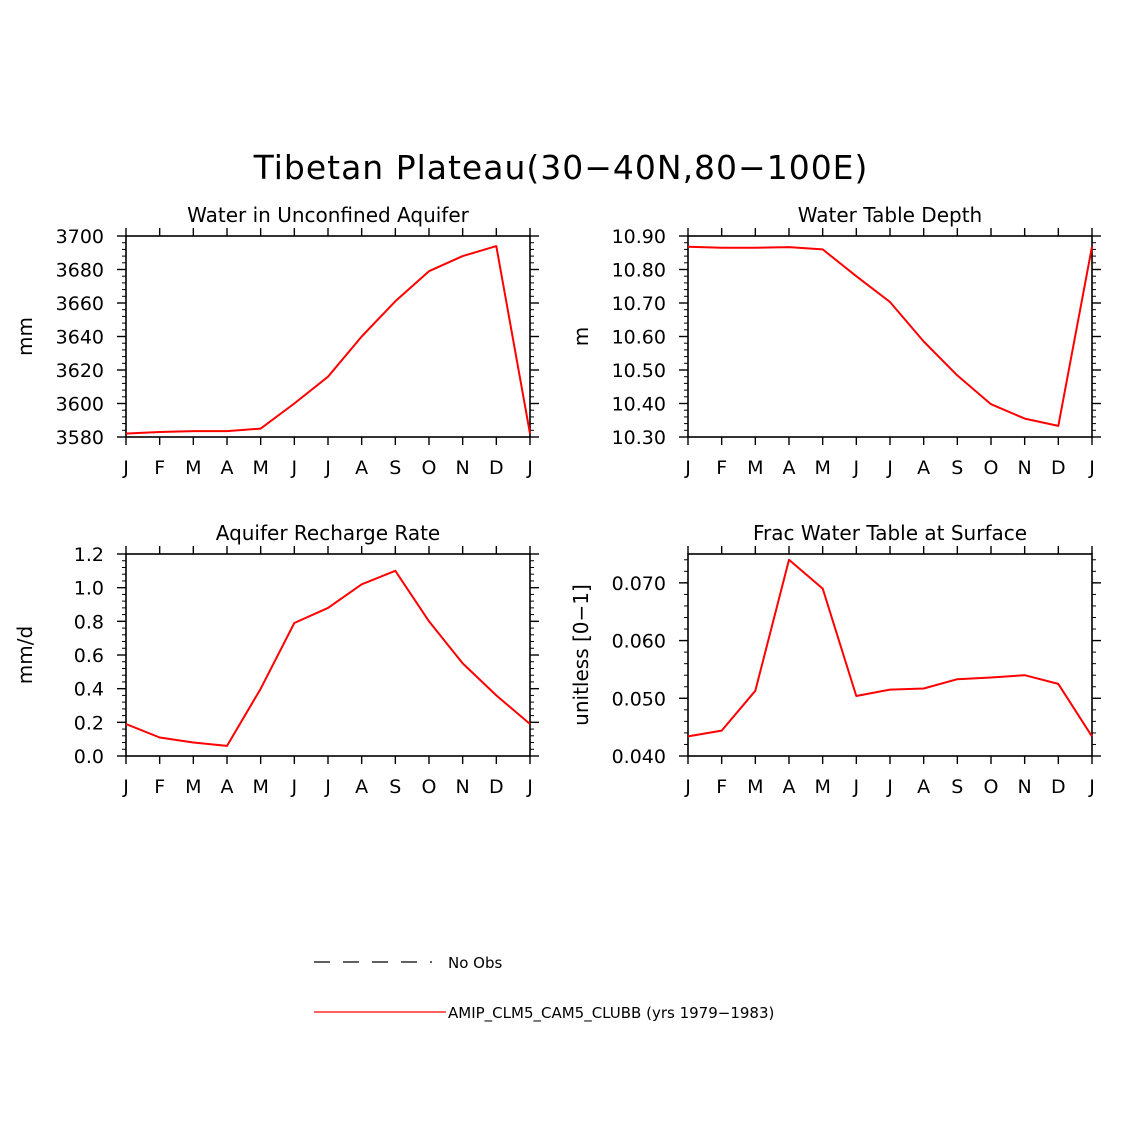  I want to click on panel-title: Aquifer Recharge Rate, so click(328, 533).